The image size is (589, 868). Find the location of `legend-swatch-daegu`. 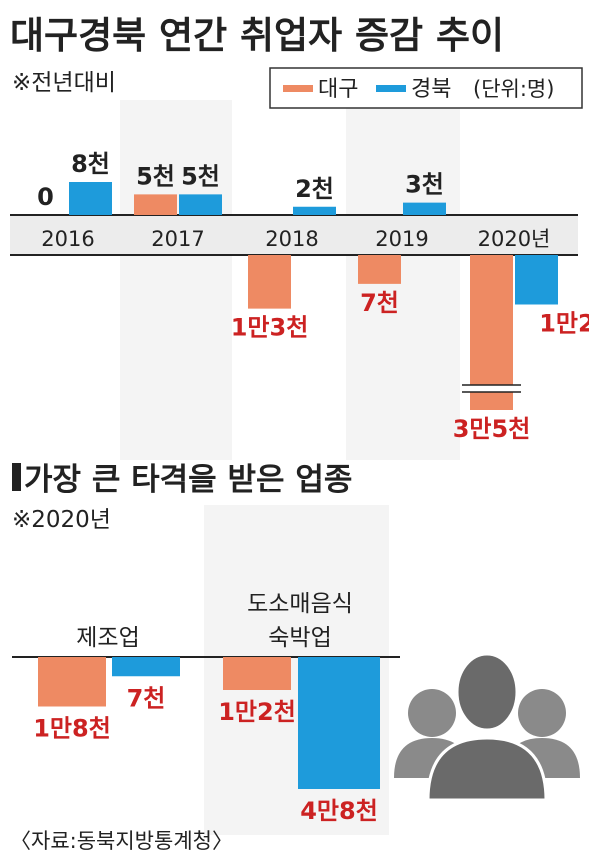

legend-swatch-daegu is located at coordinates (298, 88).